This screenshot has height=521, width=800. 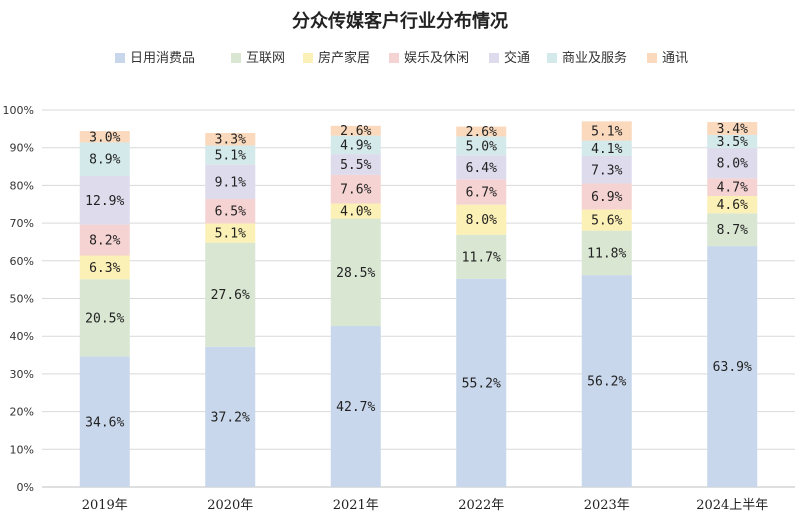 I want to click on x-axis: 2019年 2020年 2021年 2022年 2023年 2024上半年, so click(x=425, y=505).